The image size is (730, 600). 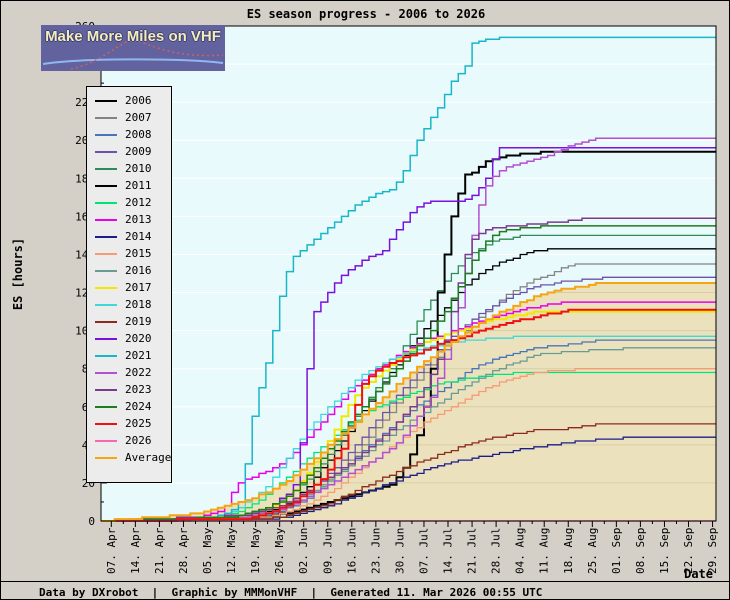 I want to click on legend-swatch-2021, so click(x=106, y=355).